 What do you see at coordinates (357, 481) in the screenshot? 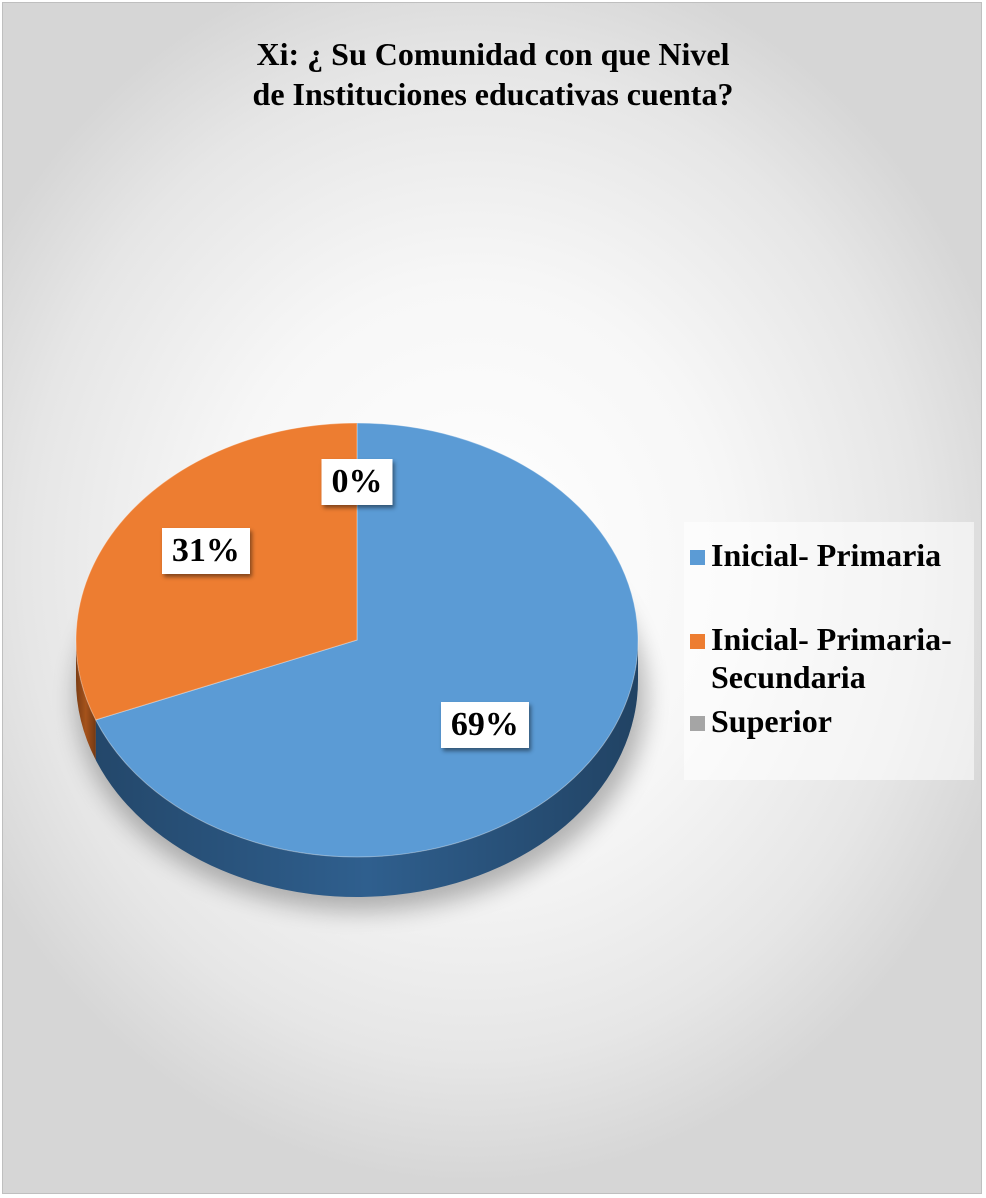
I see `data-label-superior: 0%` at bounding box center [357, 481].